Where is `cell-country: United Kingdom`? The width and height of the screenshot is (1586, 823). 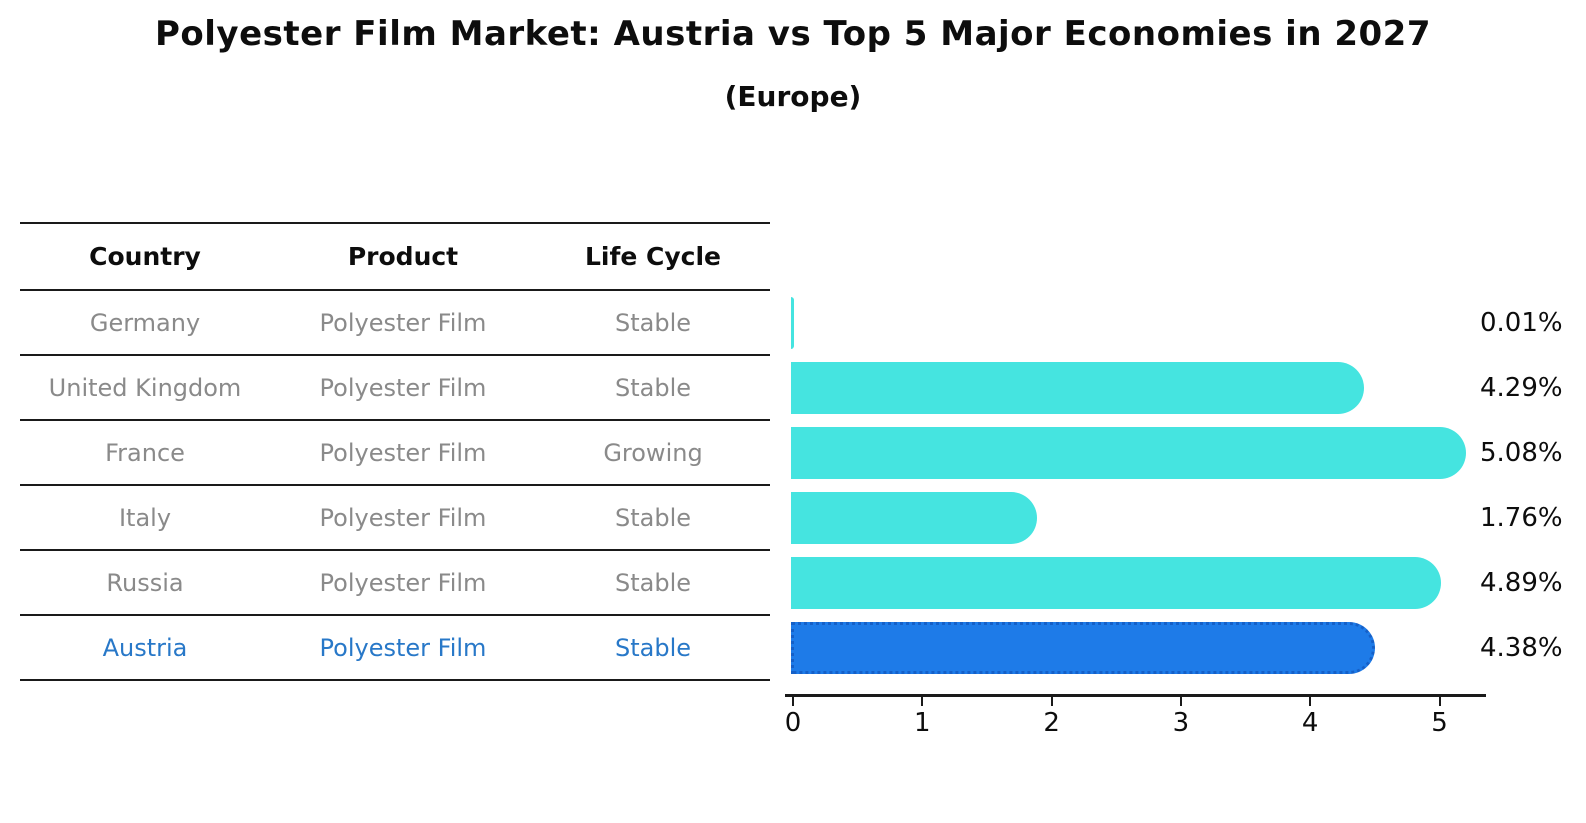
cell-country: United Kingdom is located at coordinates (145, 387).